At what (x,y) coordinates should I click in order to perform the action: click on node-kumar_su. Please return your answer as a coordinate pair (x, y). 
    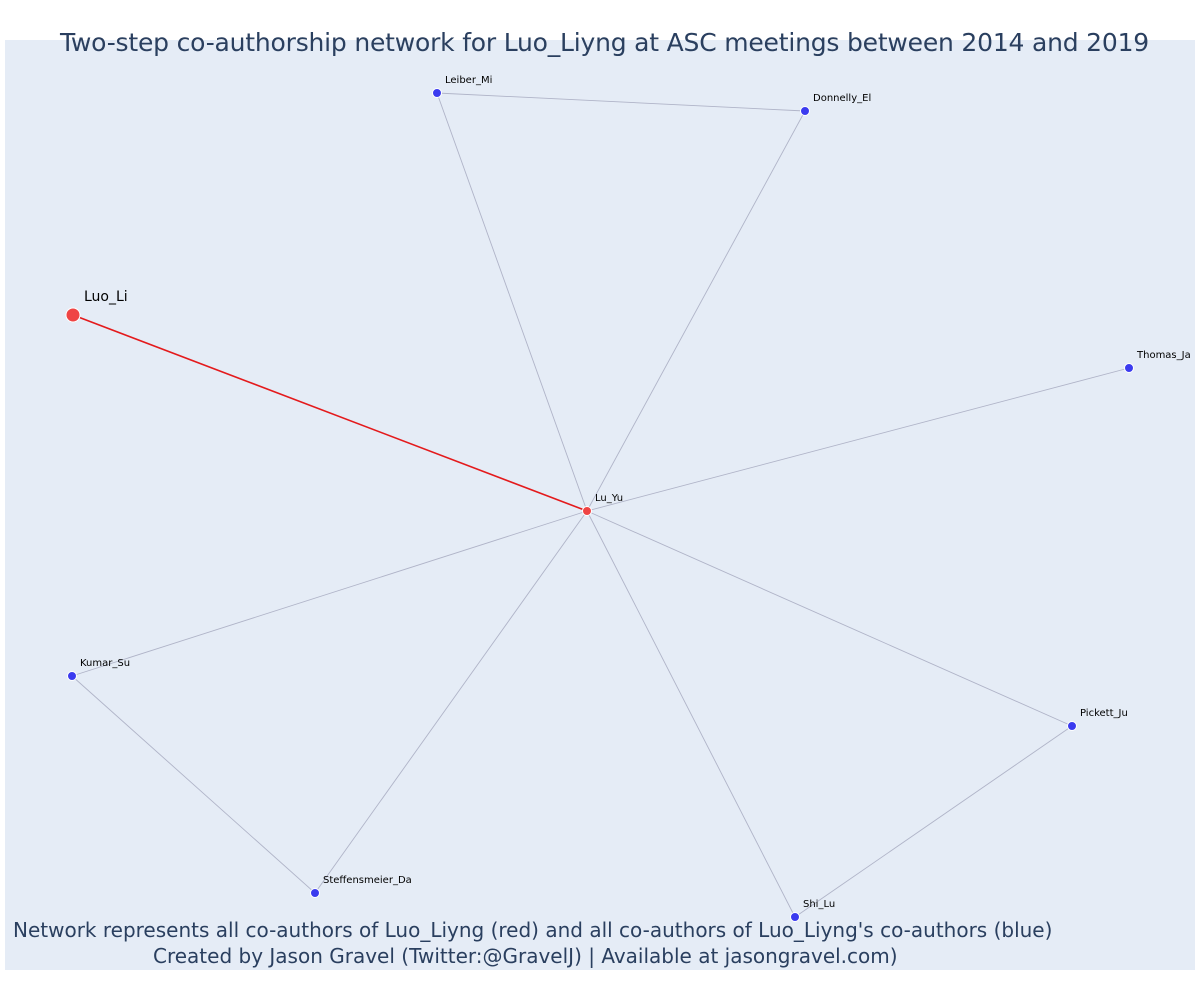
    Looking at the image, I should click on (72, 676).